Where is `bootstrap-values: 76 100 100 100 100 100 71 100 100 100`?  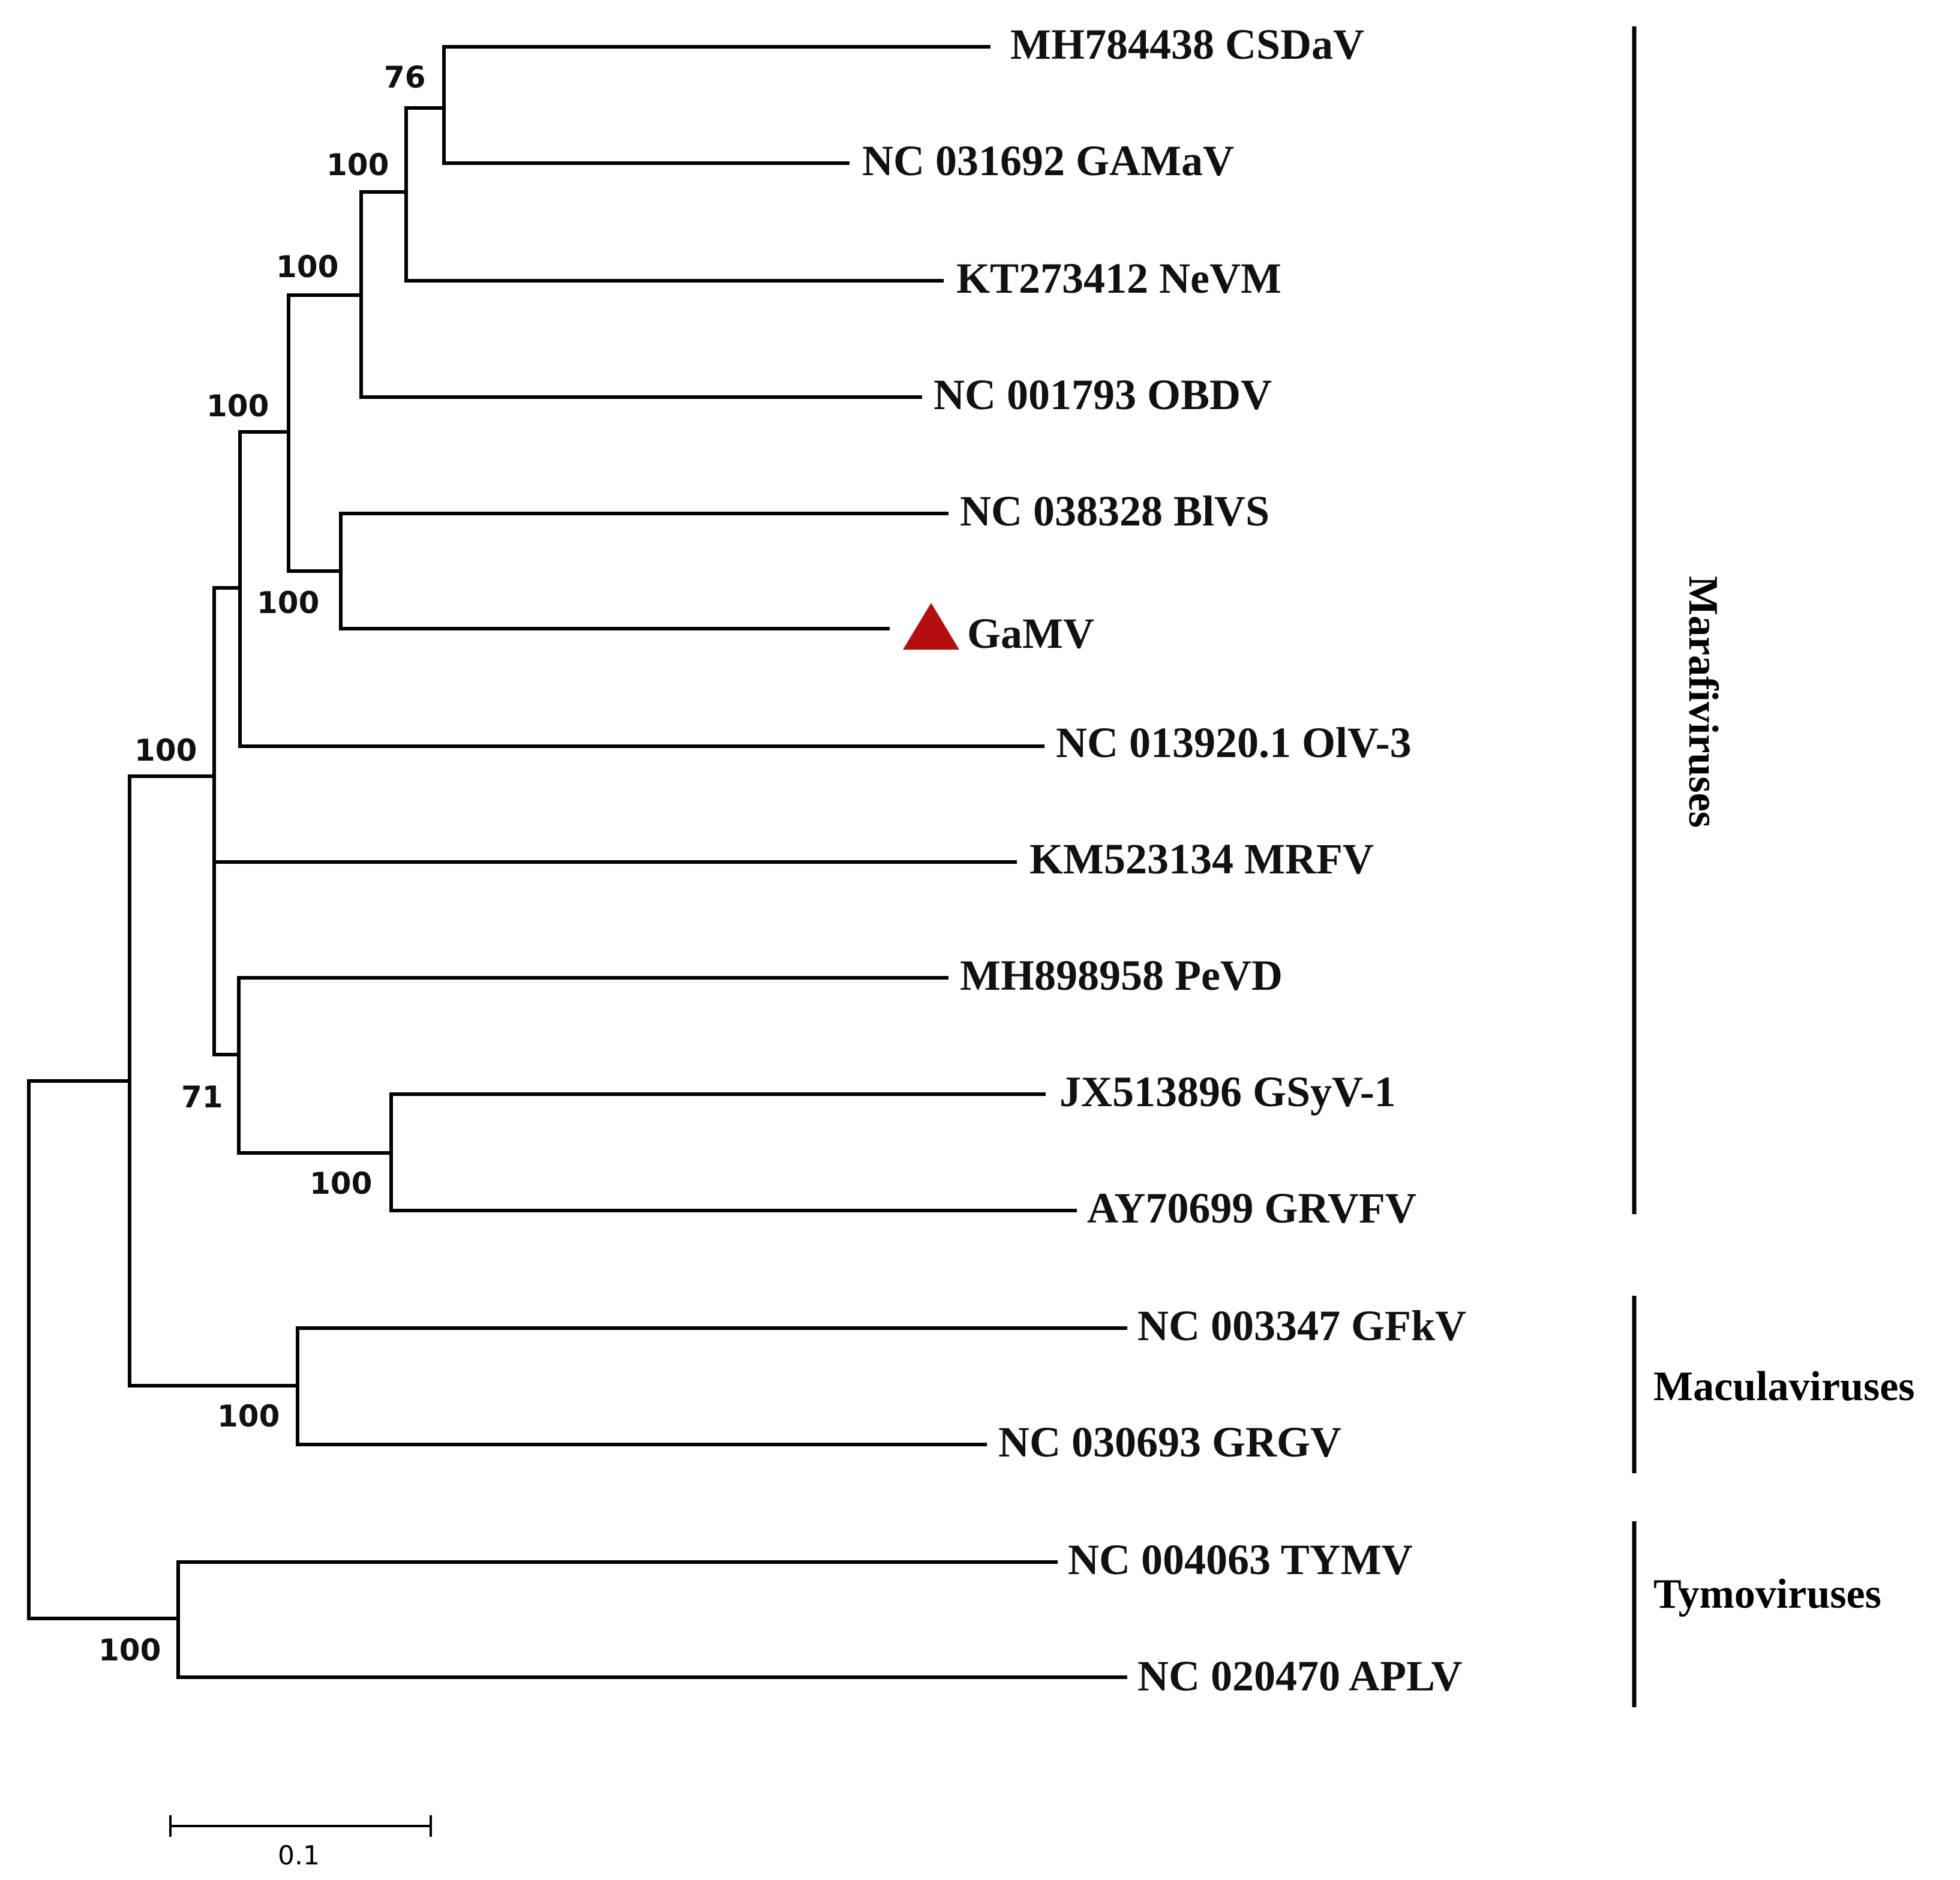 bootstrap-values: 76 100 100 100 100 100 71 100 100 100 is located at coordinates (262, 864).